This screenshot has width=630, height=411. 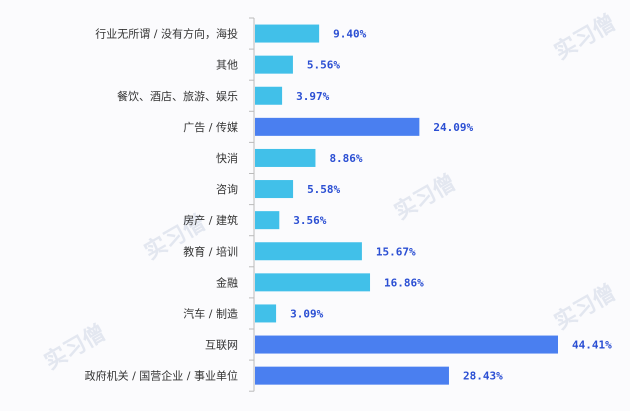 What do you see at coordinates (323, 189) in the screenshot?
I see `value-label: 5.58%` at bounding box center [323, 189].